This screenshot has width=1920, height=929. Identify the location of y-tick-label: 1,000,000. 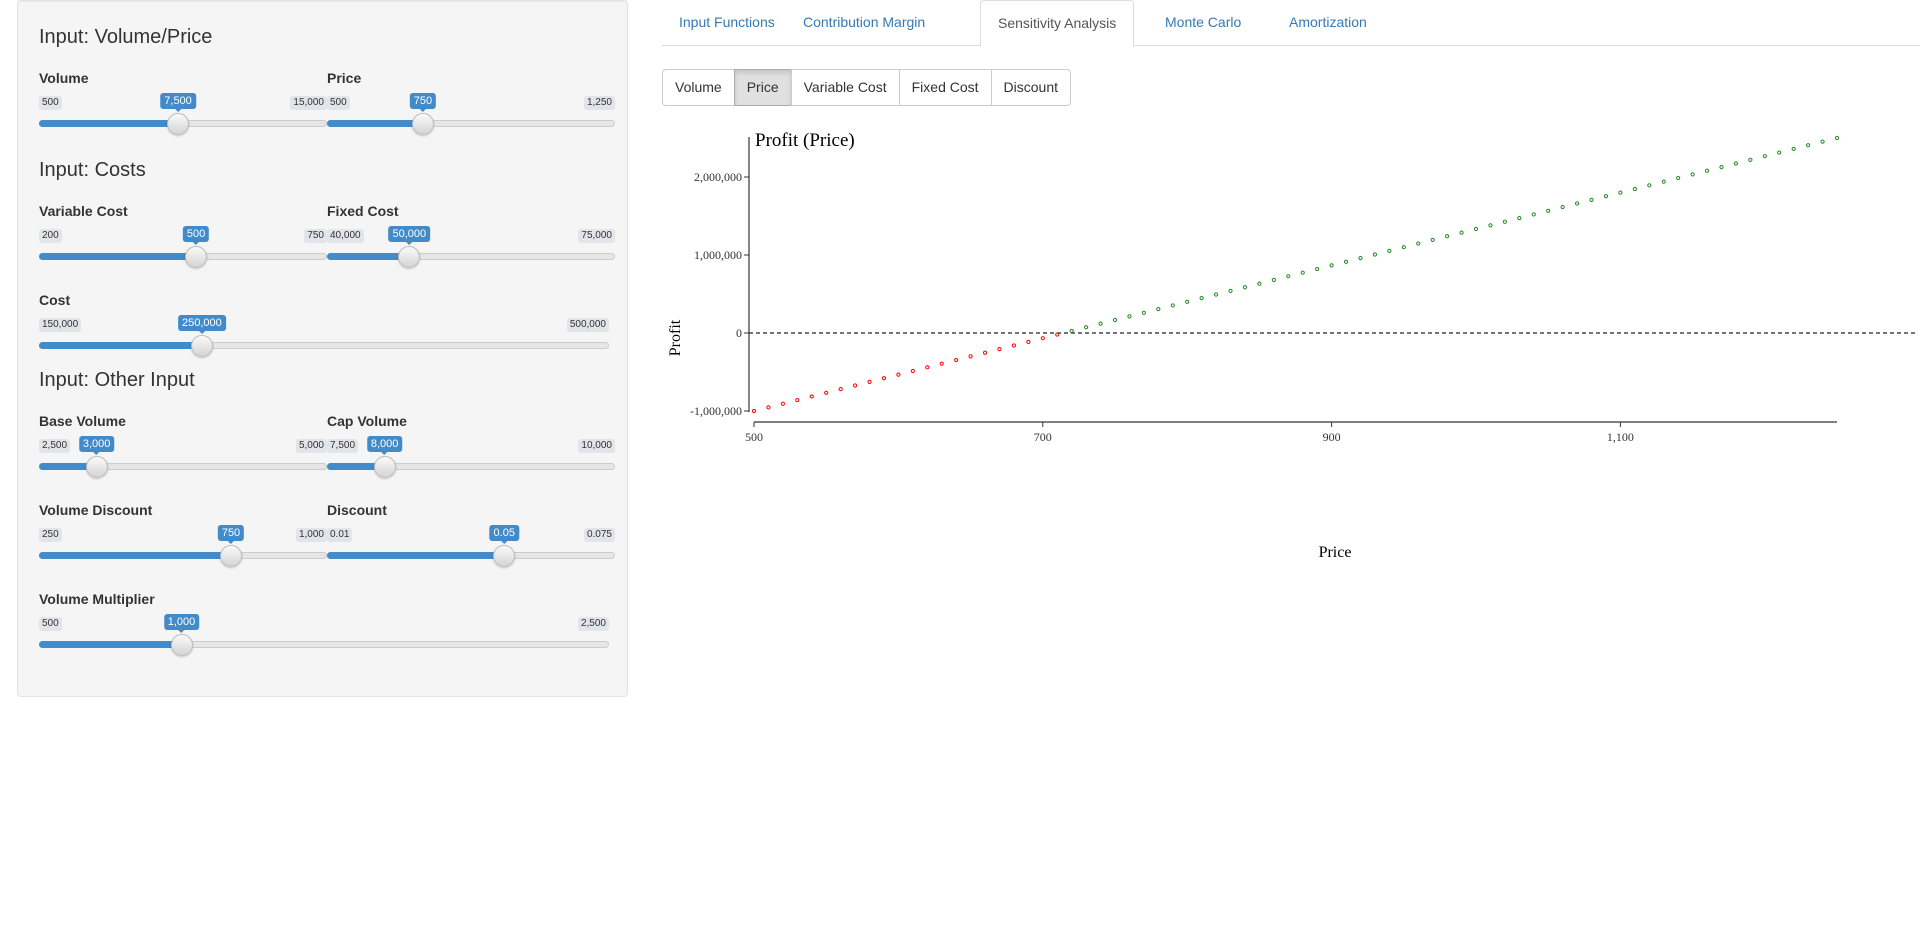
(718, 255).